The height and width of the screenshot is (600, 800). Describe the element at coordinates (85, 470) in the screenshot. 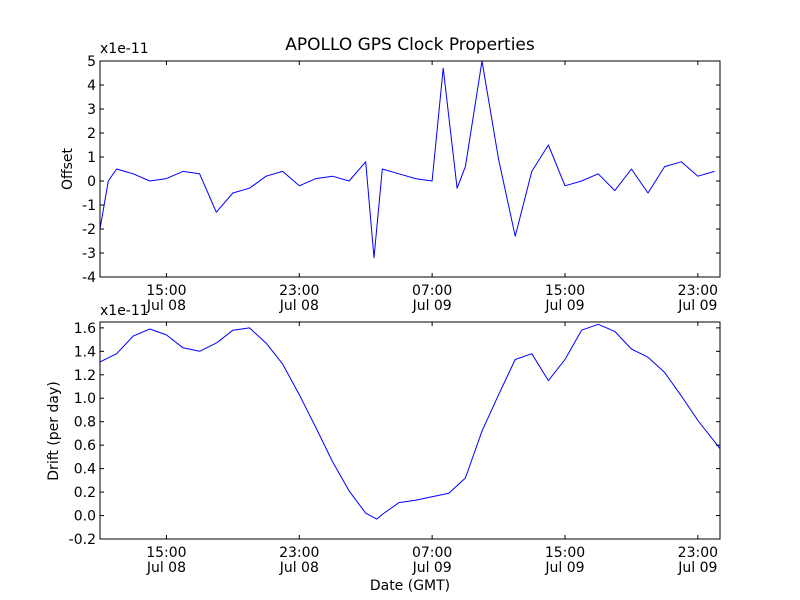

I see `y-tick-label: 0.4` at that location.